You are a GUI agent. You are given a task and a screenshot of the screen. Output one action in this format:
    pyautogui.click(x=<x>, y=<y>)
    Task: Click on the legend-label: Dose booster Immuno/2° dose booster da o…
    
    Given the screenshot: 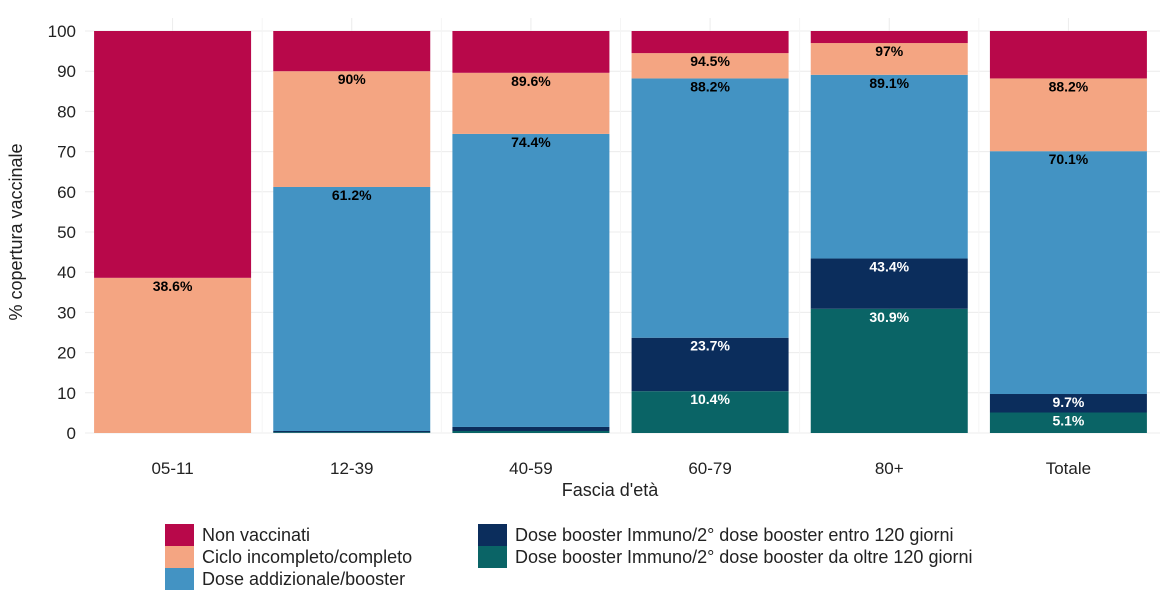 What is the action you would take?
    pyautogui.click(x=743, y=557)
    